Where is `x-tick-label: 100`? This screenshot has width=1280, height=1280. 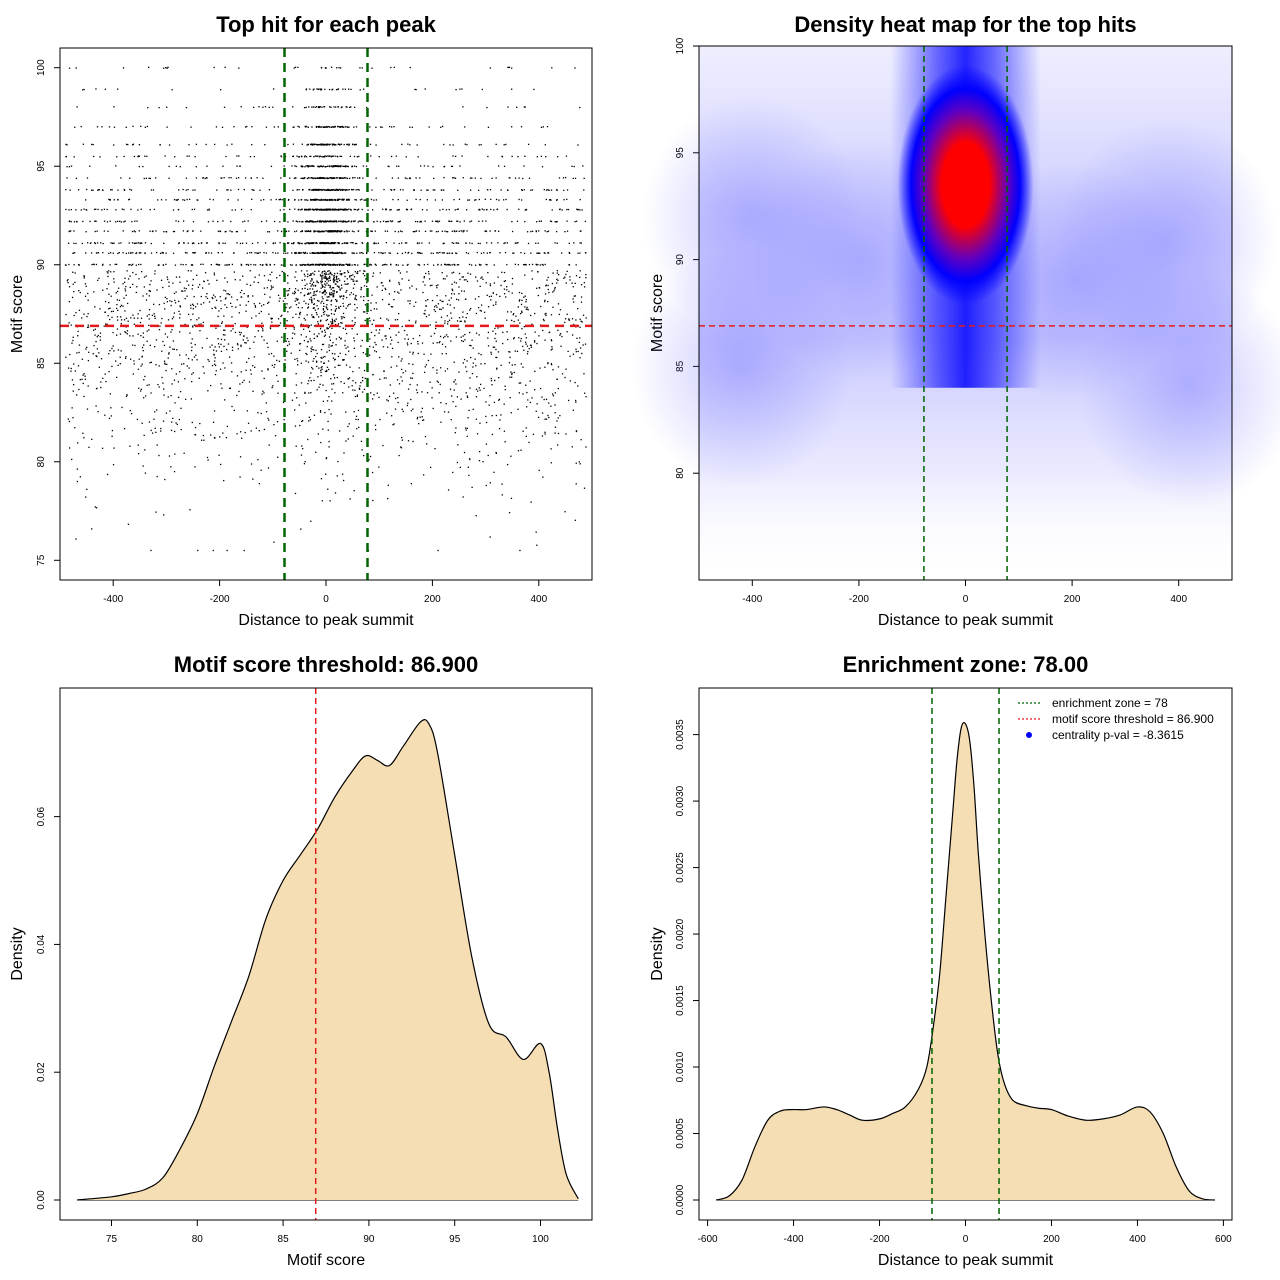
x-tick-label: 100 is located at coordinates (540, 1239).